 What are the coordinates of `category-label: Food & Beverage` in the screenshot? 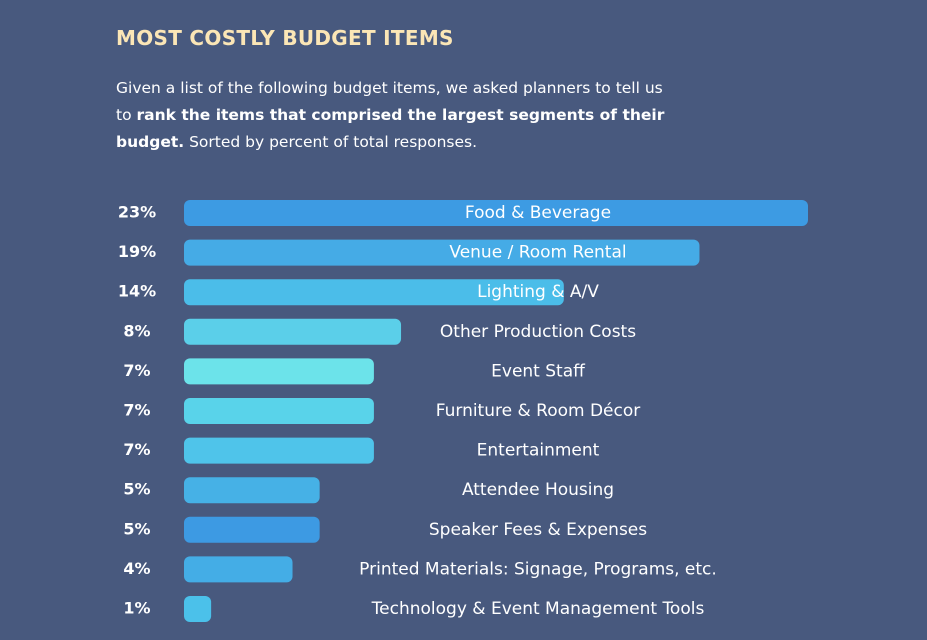 It's located at (538, 213).